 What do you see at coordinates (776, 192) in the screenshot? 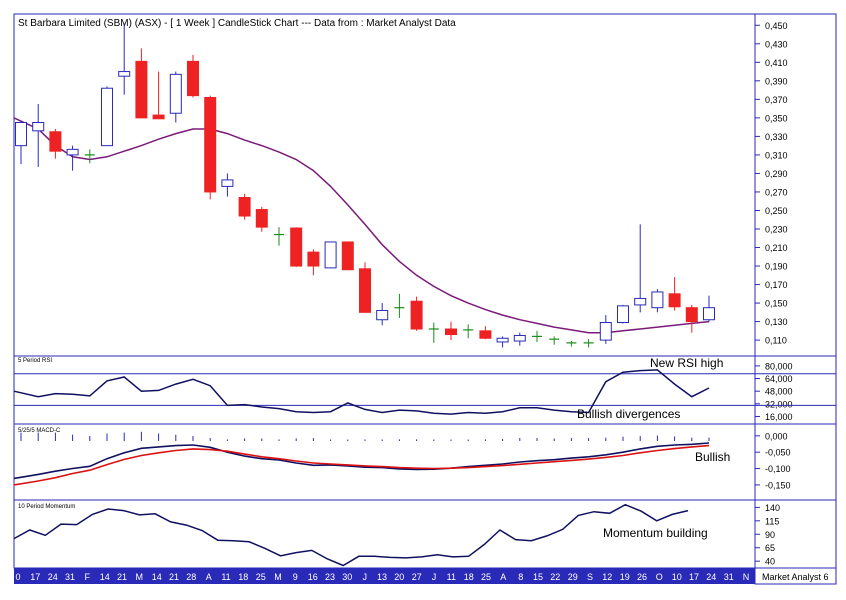
I see `price-tick-label-9: 0,270` at bounding box center [776, 192].